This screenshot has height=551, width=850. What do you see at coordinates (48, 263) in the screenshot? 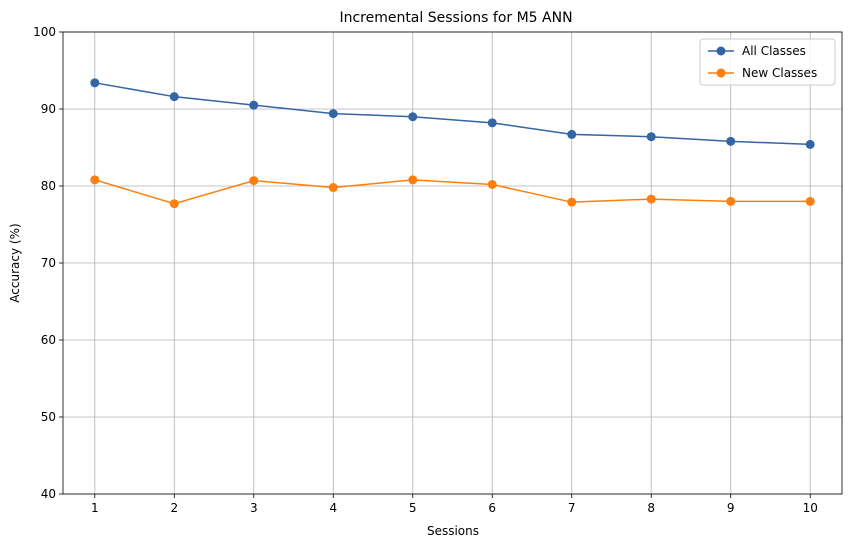
I see `y-tick-label: 70` at bounding box center [48, 263].